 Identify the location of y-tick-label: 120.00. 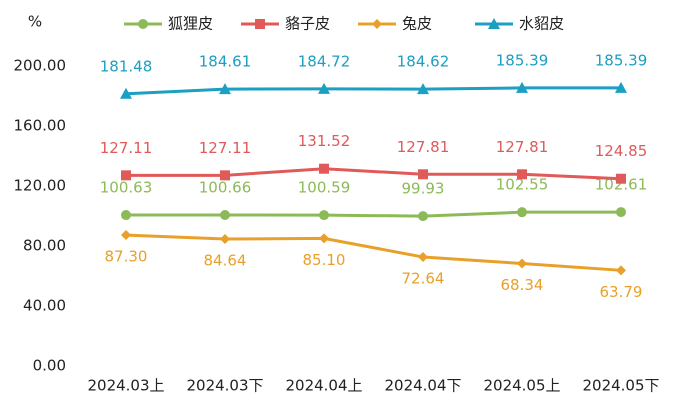
(40, 186).